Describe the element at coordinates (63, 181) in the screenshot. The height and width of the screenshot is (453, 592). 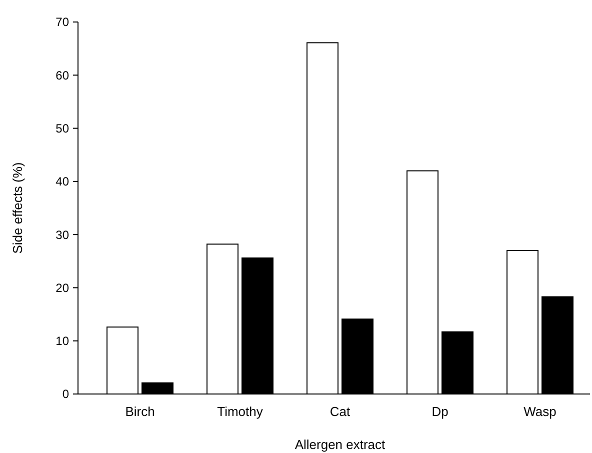
I see `y-tick-label: 40` at that location.